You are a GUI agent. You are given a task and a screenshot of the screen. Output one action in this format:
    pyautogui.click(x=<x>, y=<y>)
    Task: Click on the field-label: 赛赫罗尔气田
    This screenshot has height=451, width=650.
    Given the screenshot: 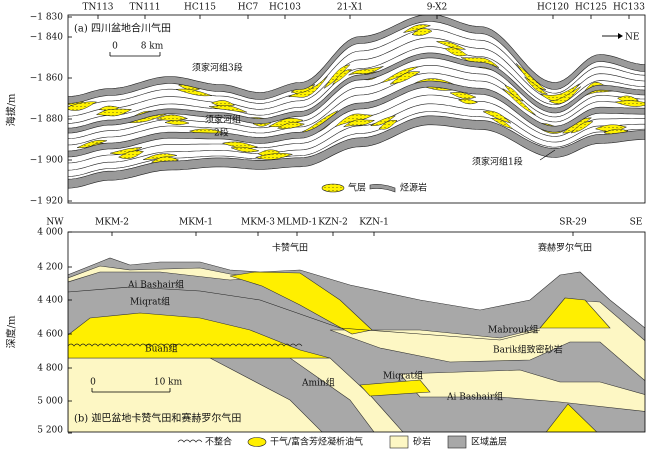 What is the action you would take?
    pyautogui.click(x=565, y=248)
    